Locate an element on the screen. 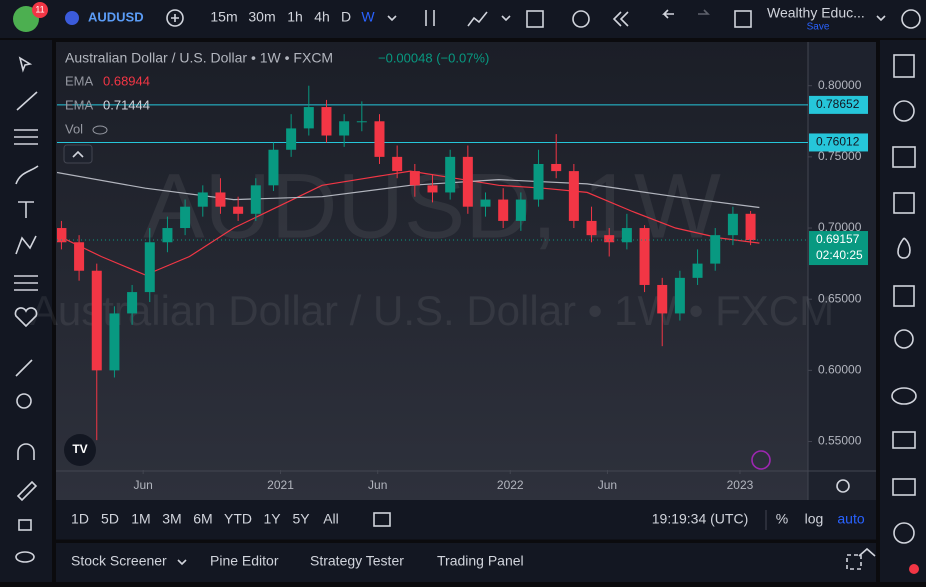 The image size is (926, 587). interval: 1h is located at coordinates (295, 17).